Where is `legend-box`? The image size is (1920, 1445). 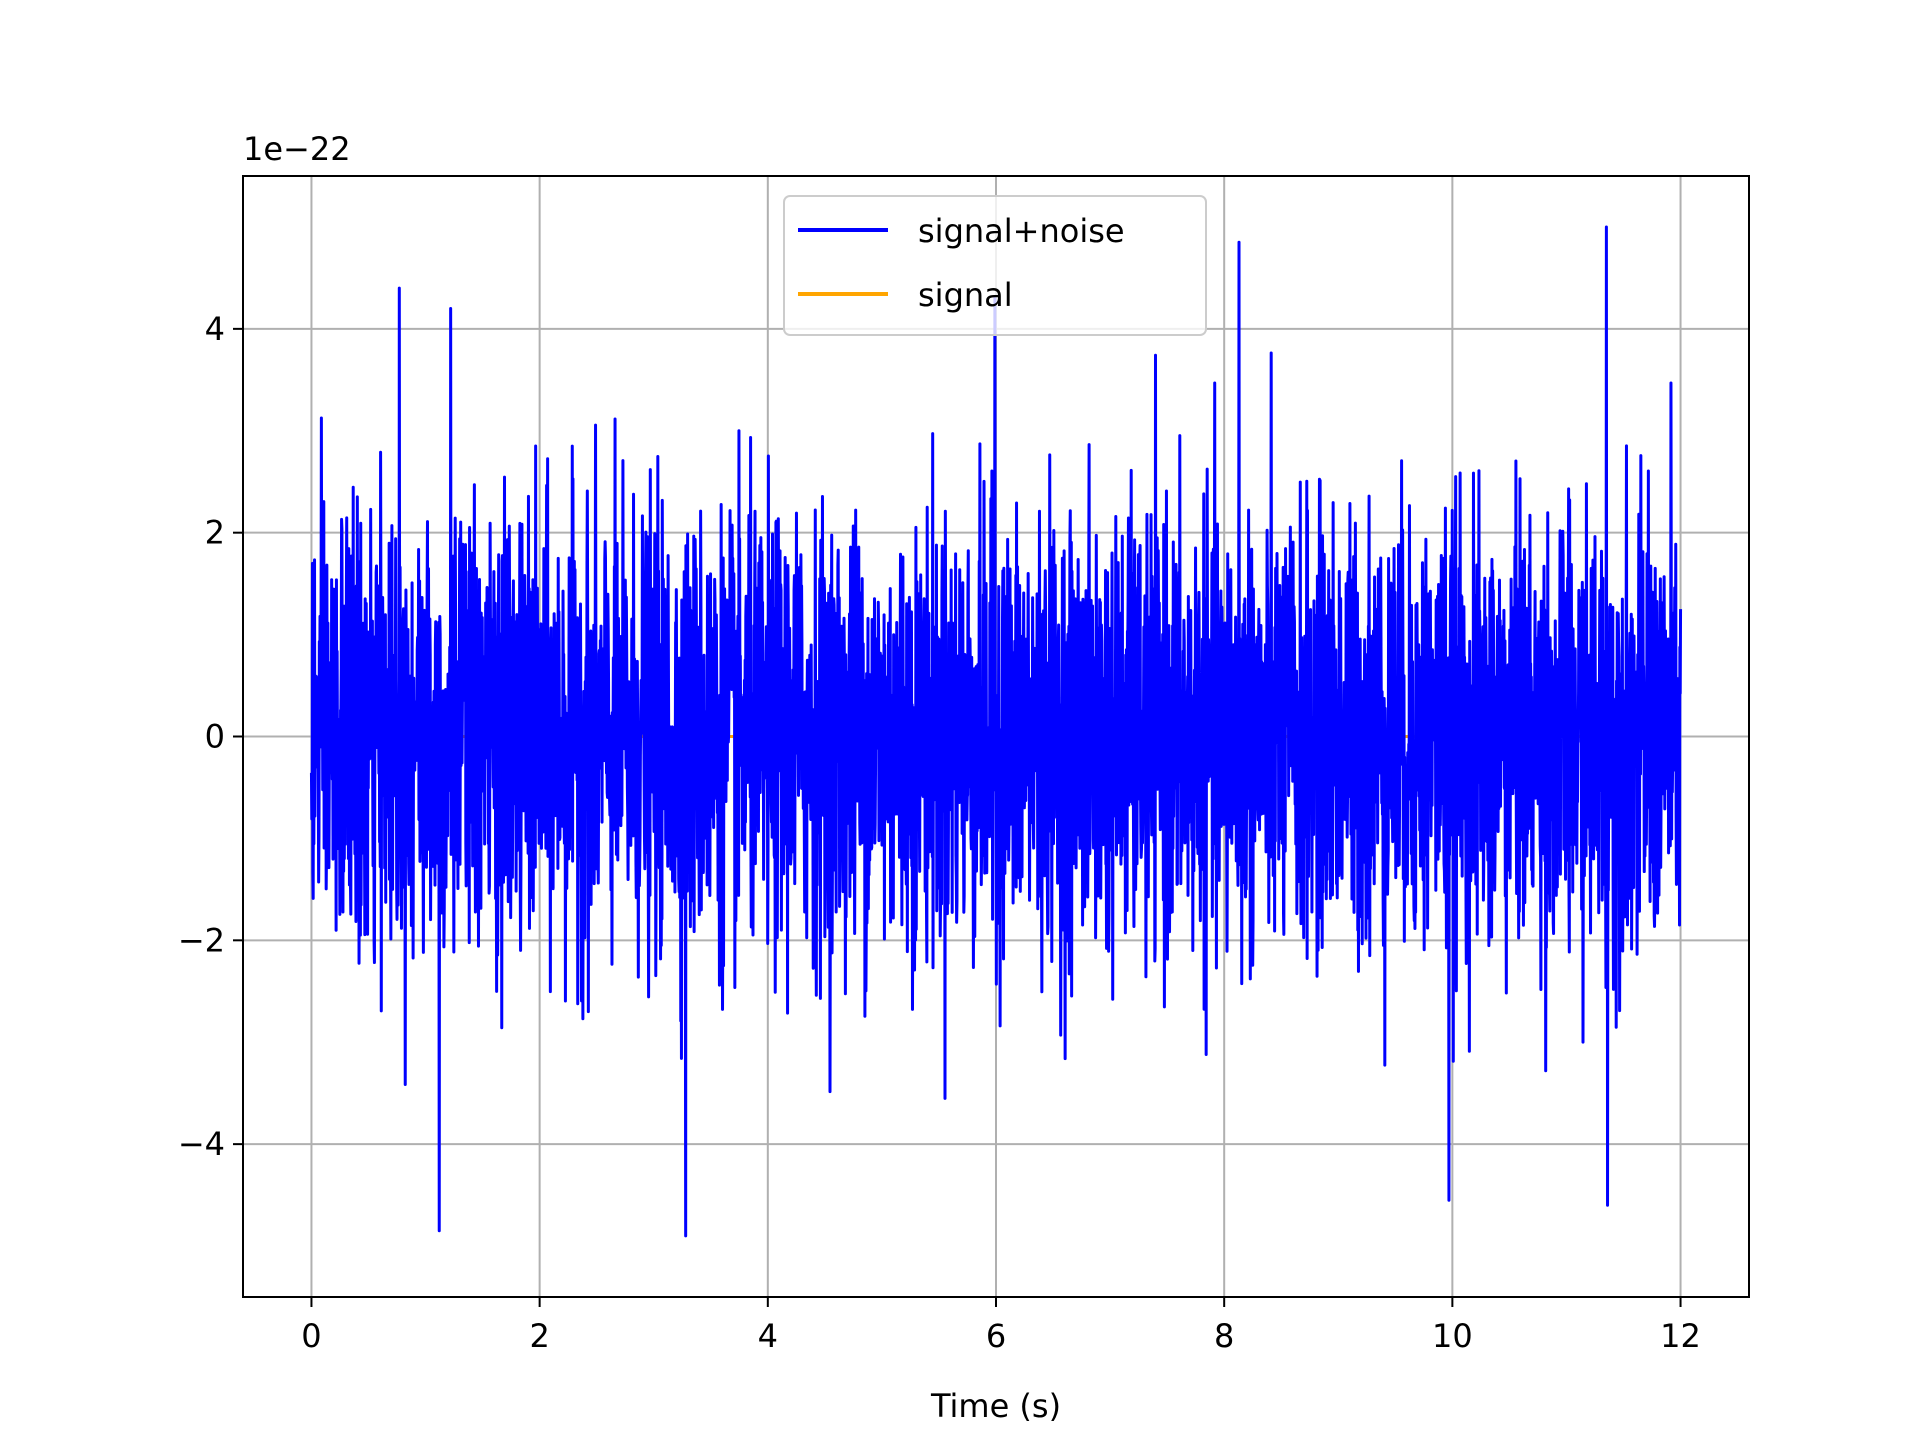 legend-box is located at coordinates (995, 265).